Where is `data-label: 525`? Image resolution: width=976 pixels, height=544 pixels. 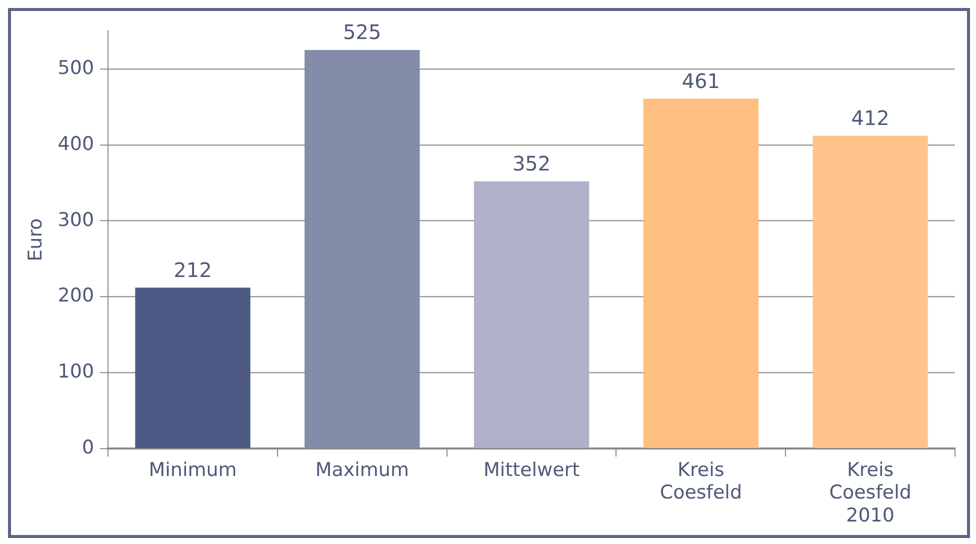 data-label: 525 is located at coordinates (362, 32).